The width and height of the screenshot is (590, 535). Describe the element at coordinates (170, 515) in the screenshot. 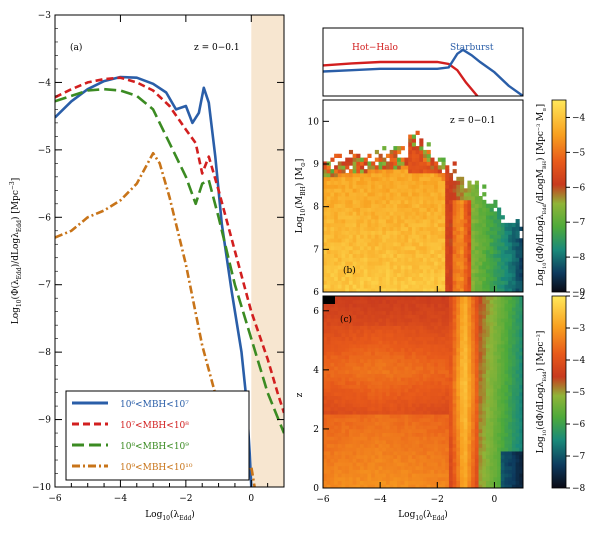

I see `panel-a-xlabel: Log10(λEdd)` at that location.